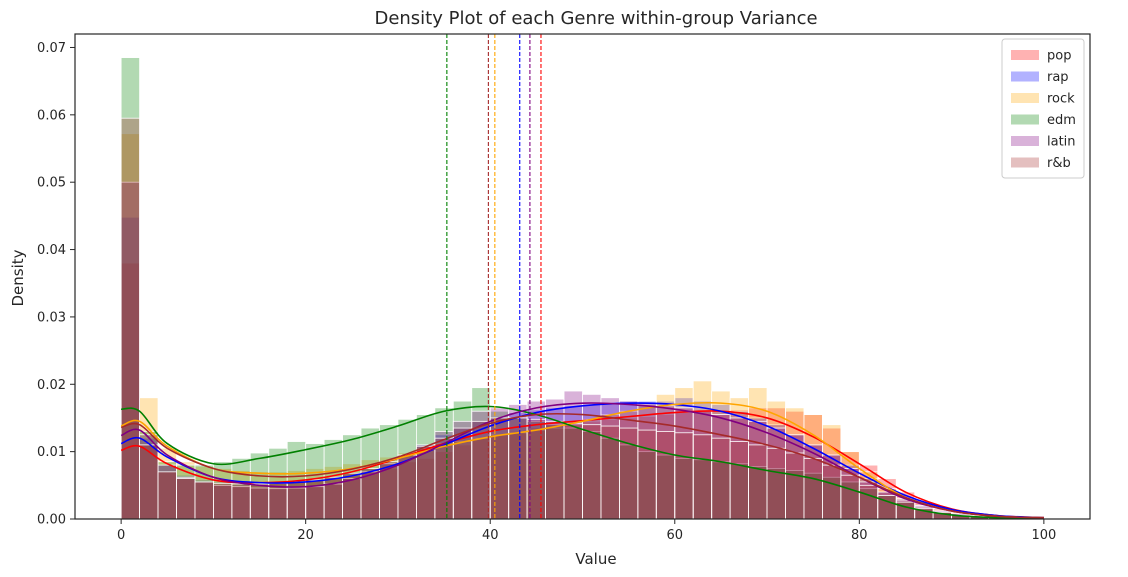 The image size is (1128, 577). I want to click on x-tick-label: 60, so click(674, 535).